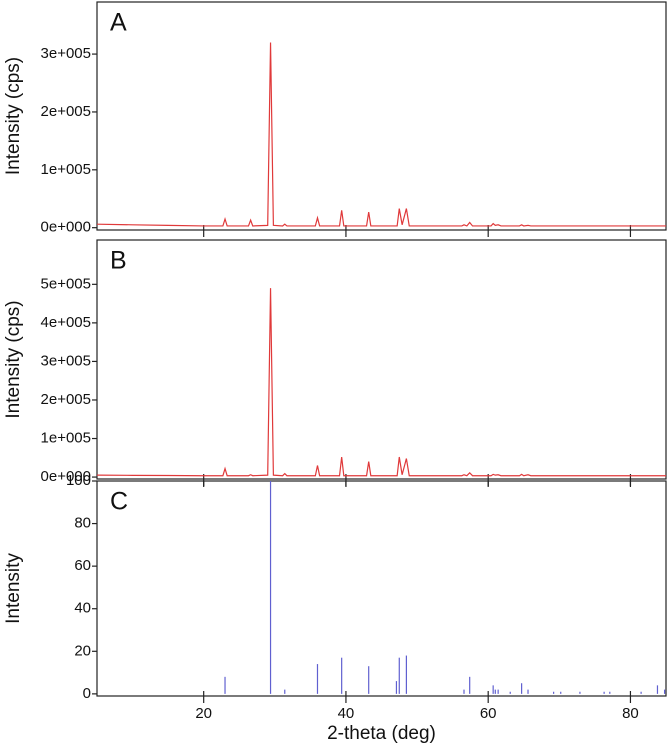 The height and width of the screenshot is (745, 668). Describe the element at coordinates (82, 608) in the screenshot. I see `y-tick-label: 40` at that location.